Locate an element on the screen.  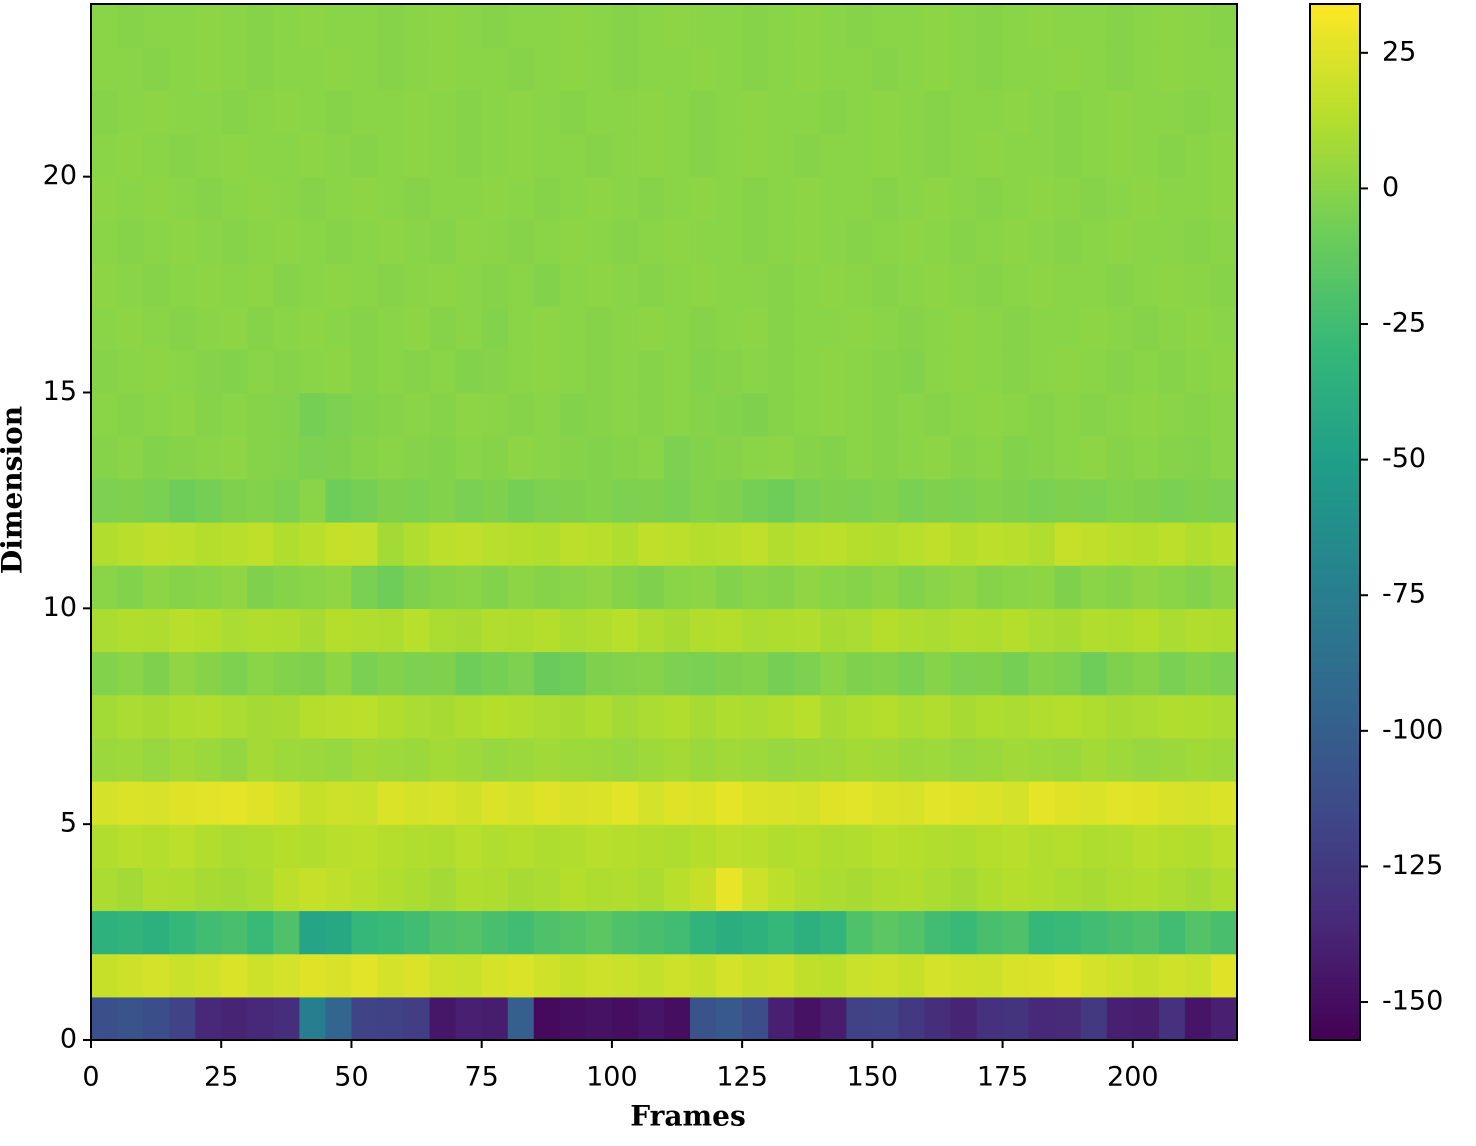
colorbar-tick-label: -125 is located at coordinates (1412, 865).